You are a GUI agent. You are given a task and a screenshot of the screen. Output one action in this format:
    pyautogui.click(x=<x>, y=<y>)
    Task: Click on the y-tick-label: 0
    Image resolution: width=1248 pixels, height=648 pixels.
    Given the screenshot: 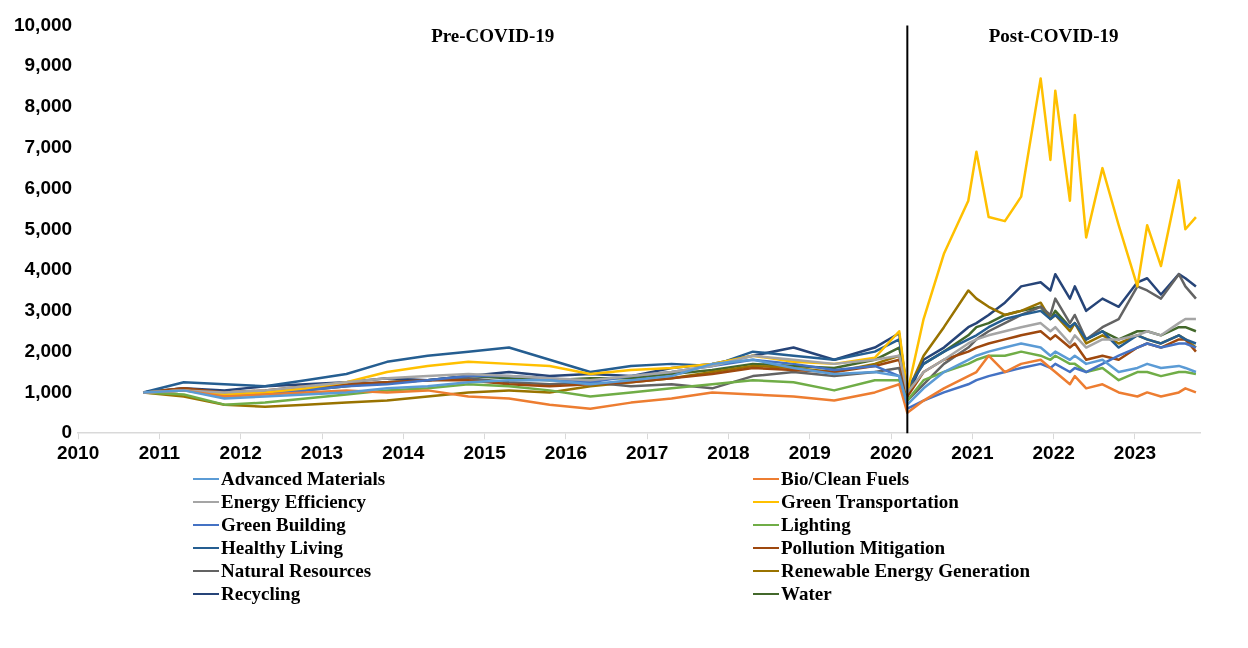 What is the action you would take?
    pyautogui.click(x=67, y=432)
    